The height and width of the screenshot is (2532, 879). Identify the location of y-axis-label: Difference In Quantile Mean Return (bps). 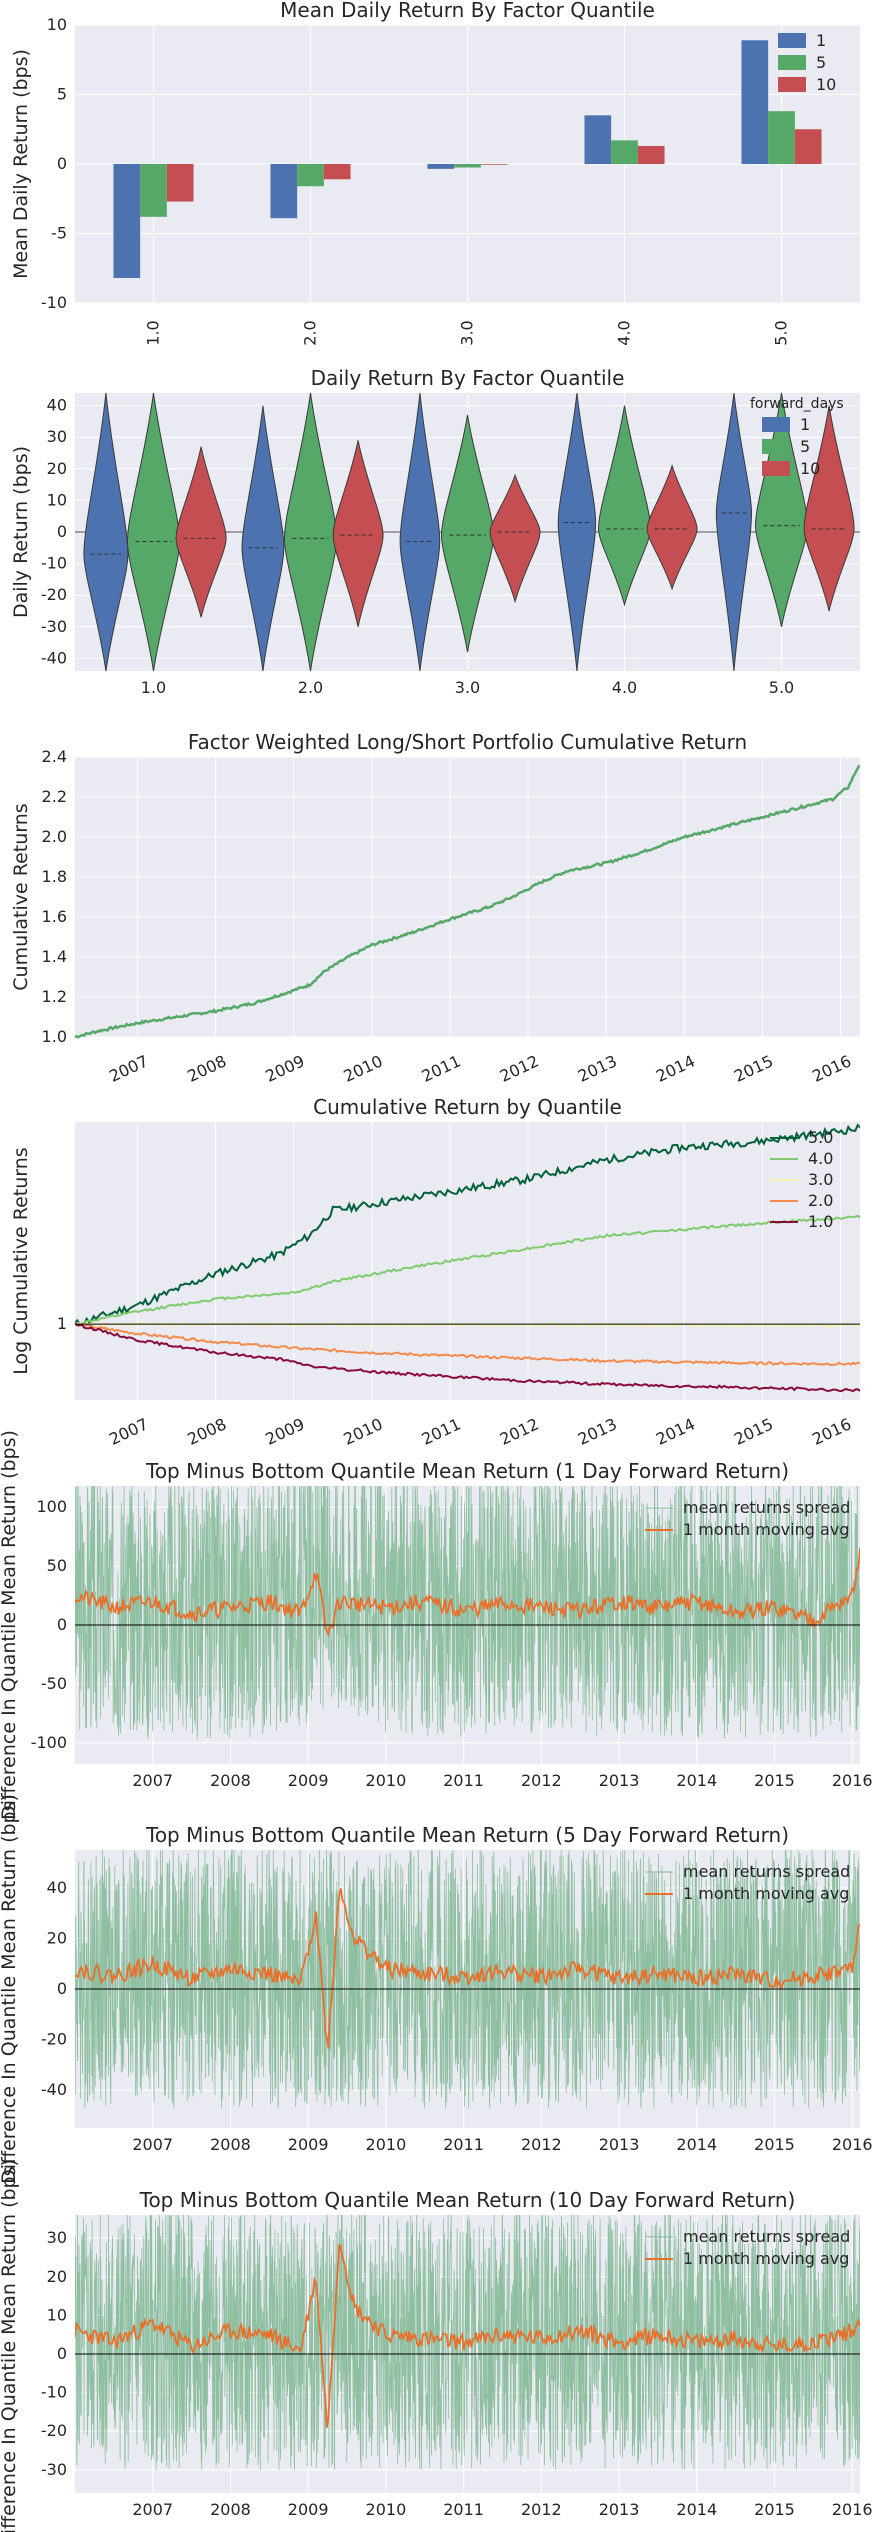
(10, 2345).